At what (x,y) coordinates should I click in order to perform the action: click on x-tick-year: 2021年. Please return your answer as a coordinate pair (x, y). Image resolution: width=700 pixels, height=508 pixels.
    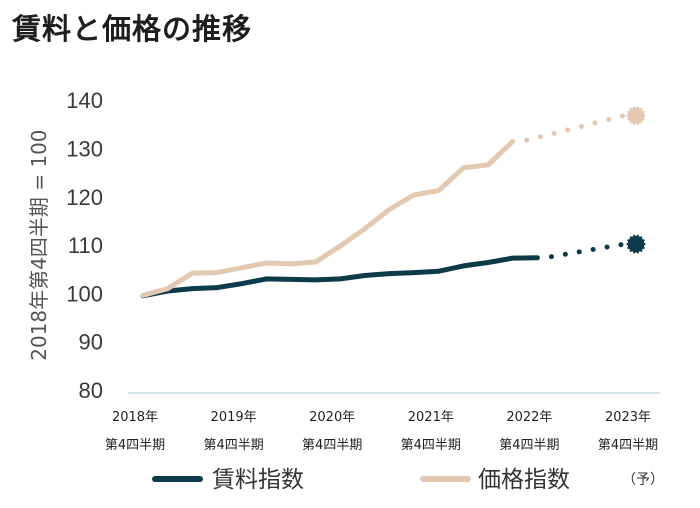
    Looking at the image, I should click on (431, 417).